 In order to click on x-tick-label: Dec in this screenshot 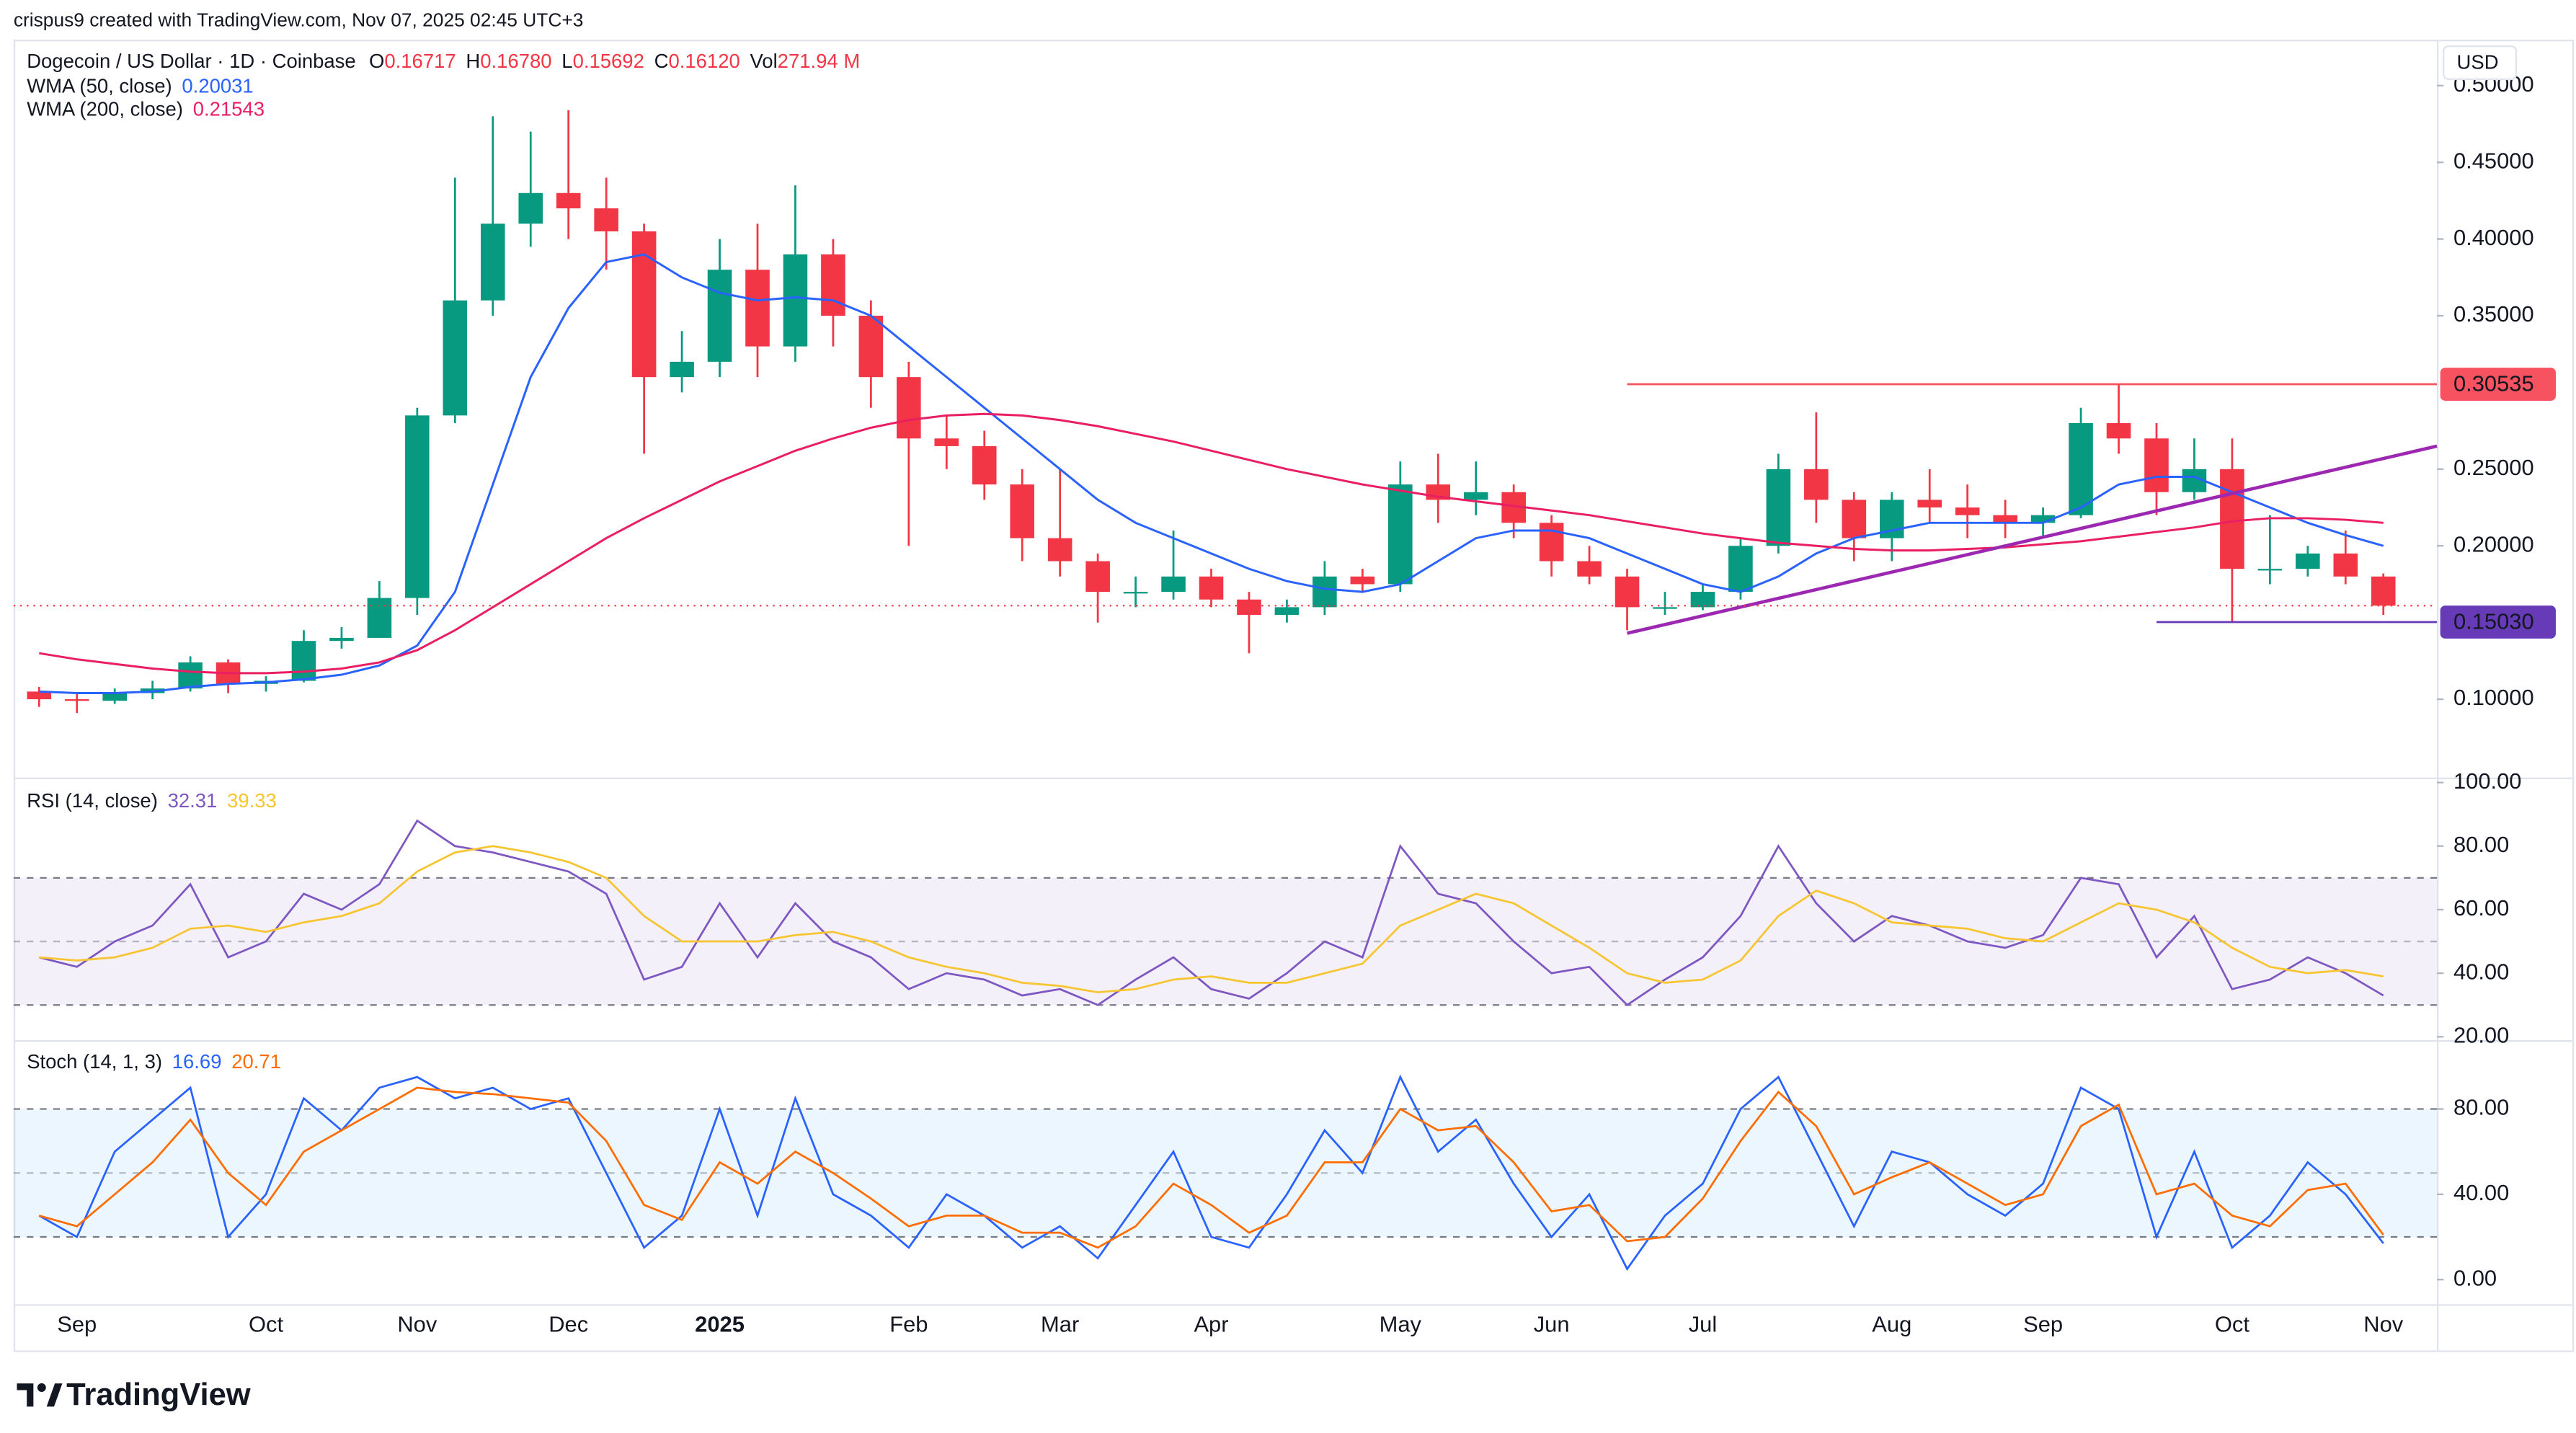, I will do `click(568, 1323)`.